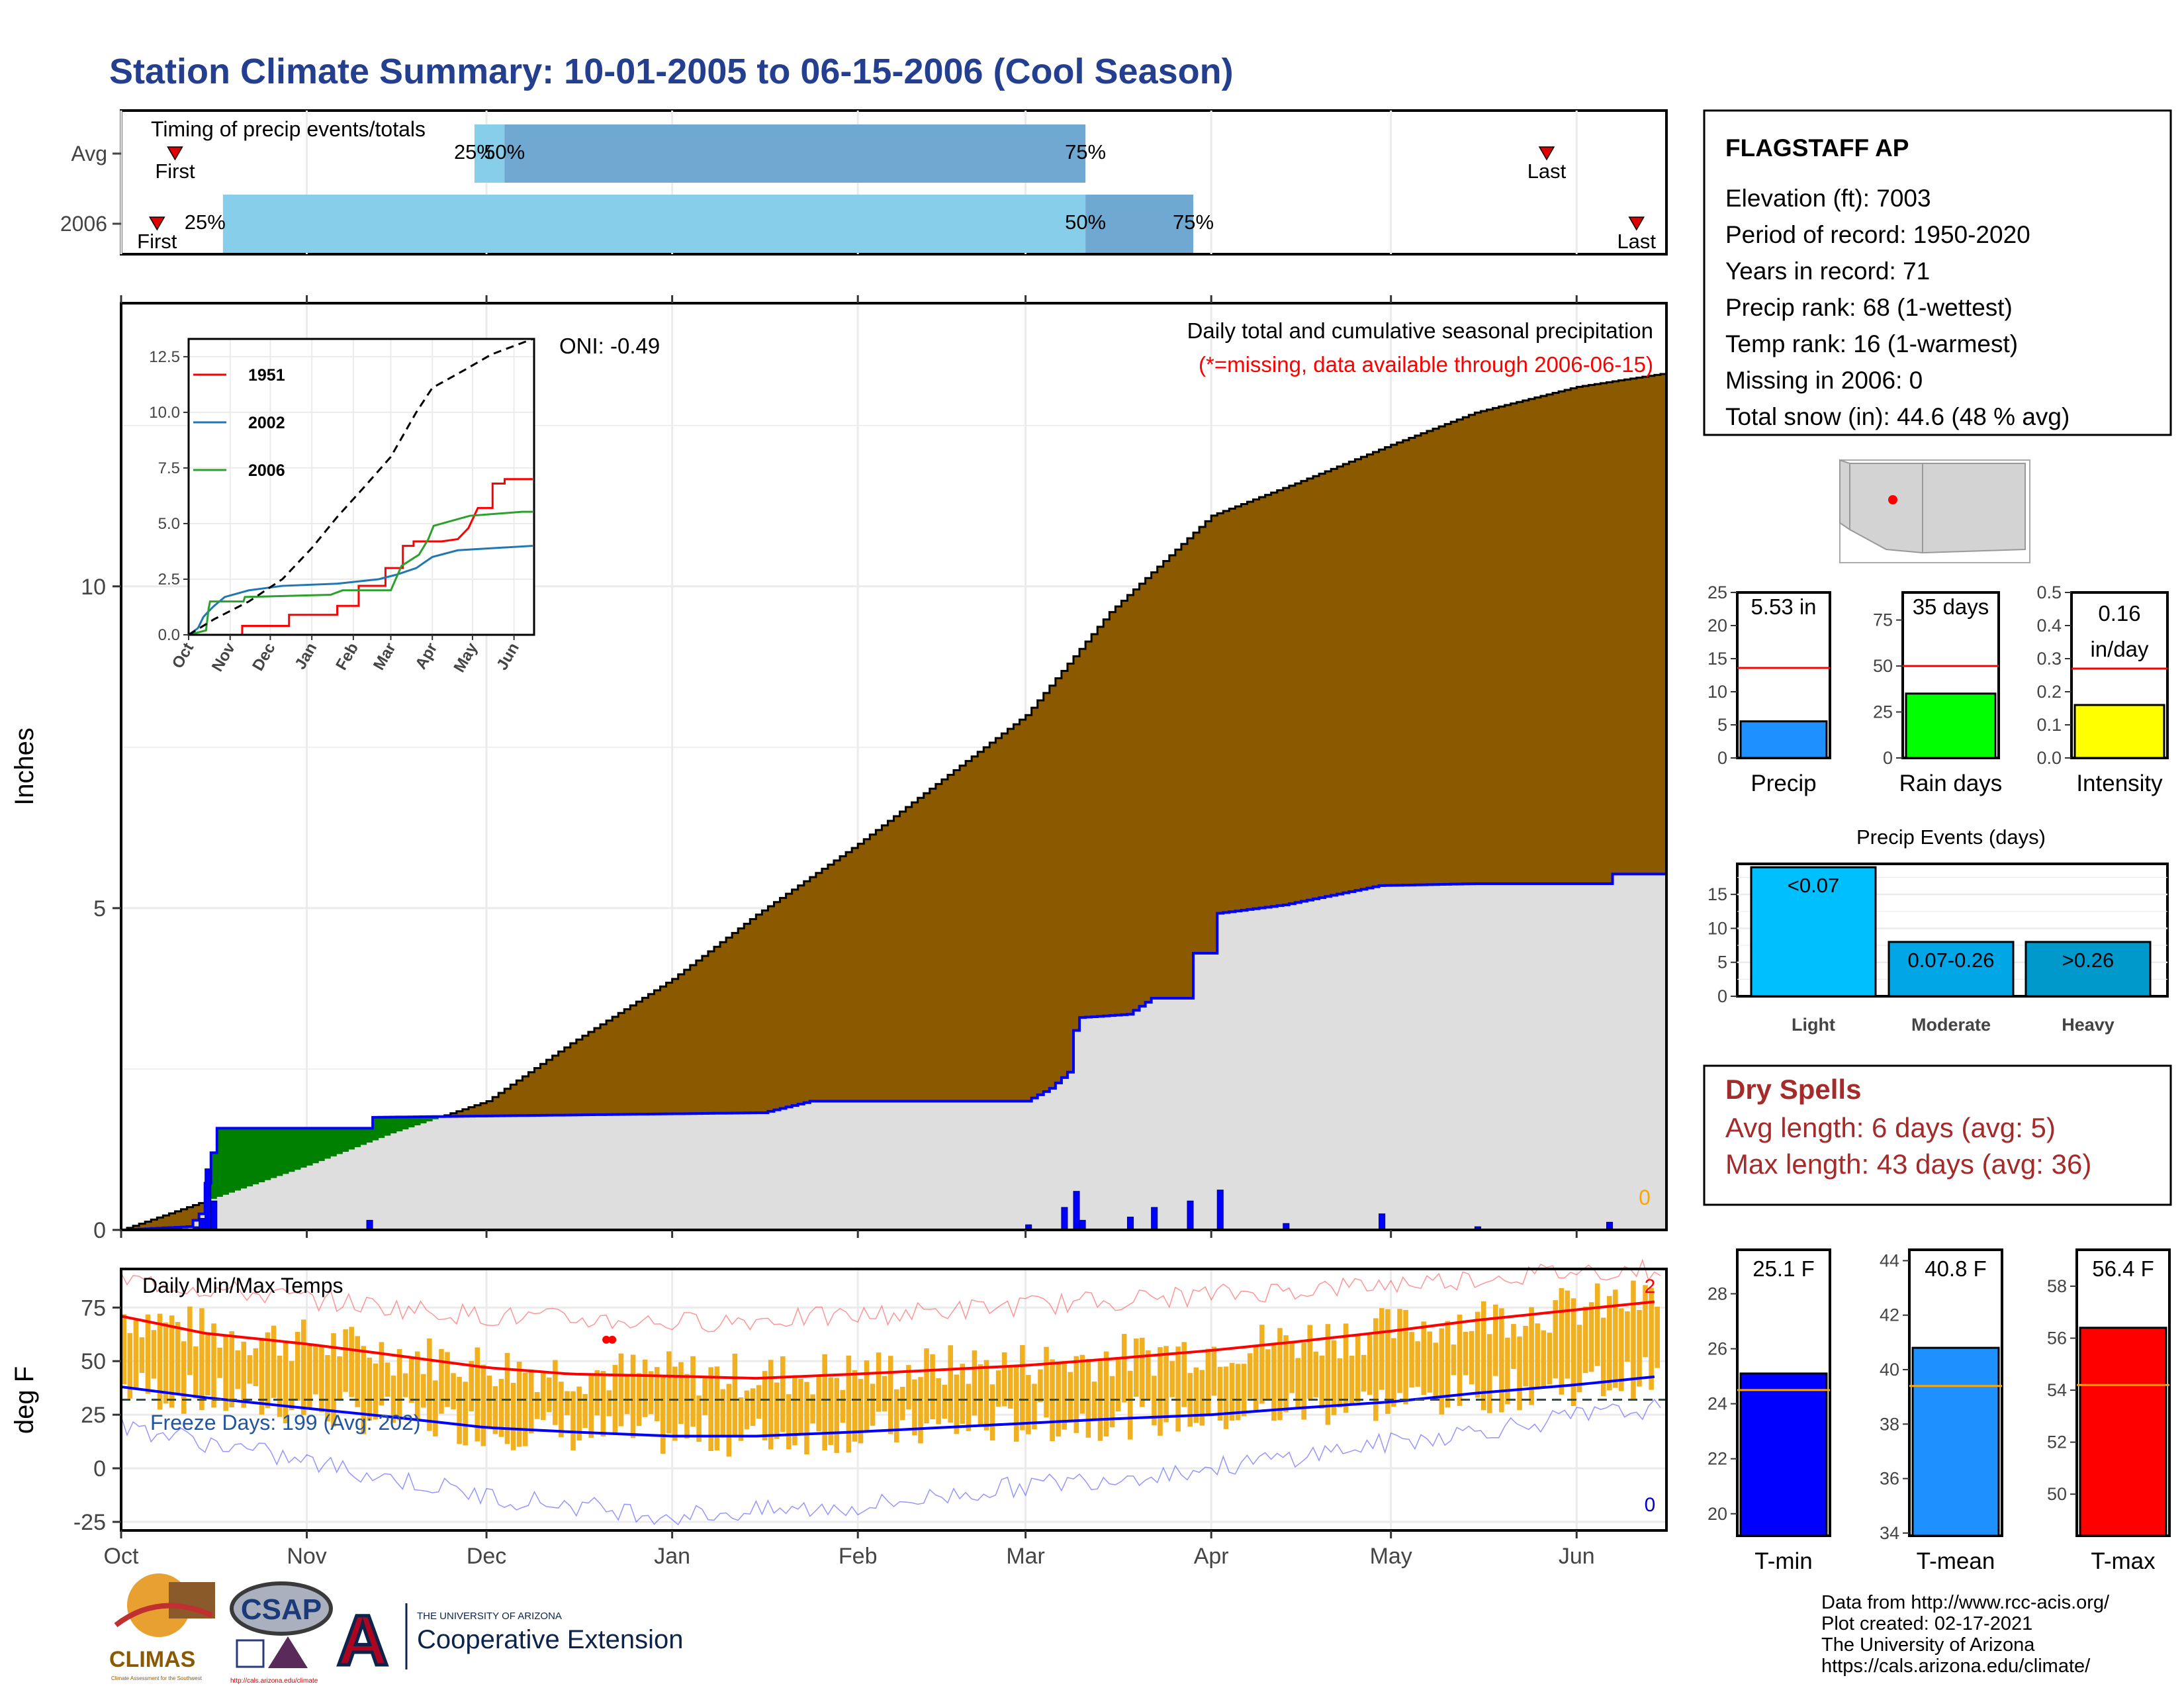 Image resolution: width=2184 pixels, height=1688 pixels. I want to click on avg-tmin-line, so click(887, 1406).